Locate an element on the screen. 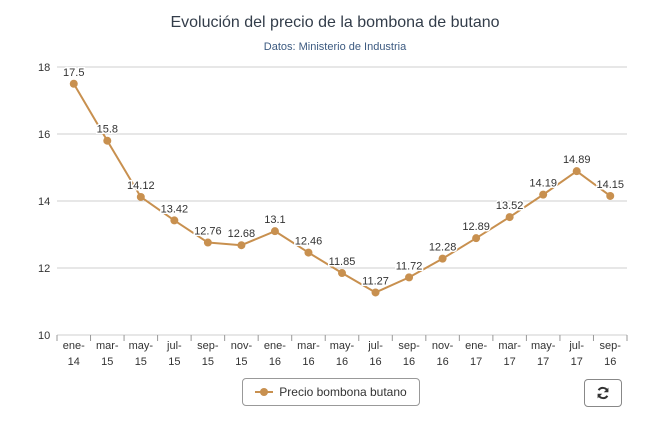 This screenshot has width=670, height=430. refresh-icon is located at coordinates (603, 393).